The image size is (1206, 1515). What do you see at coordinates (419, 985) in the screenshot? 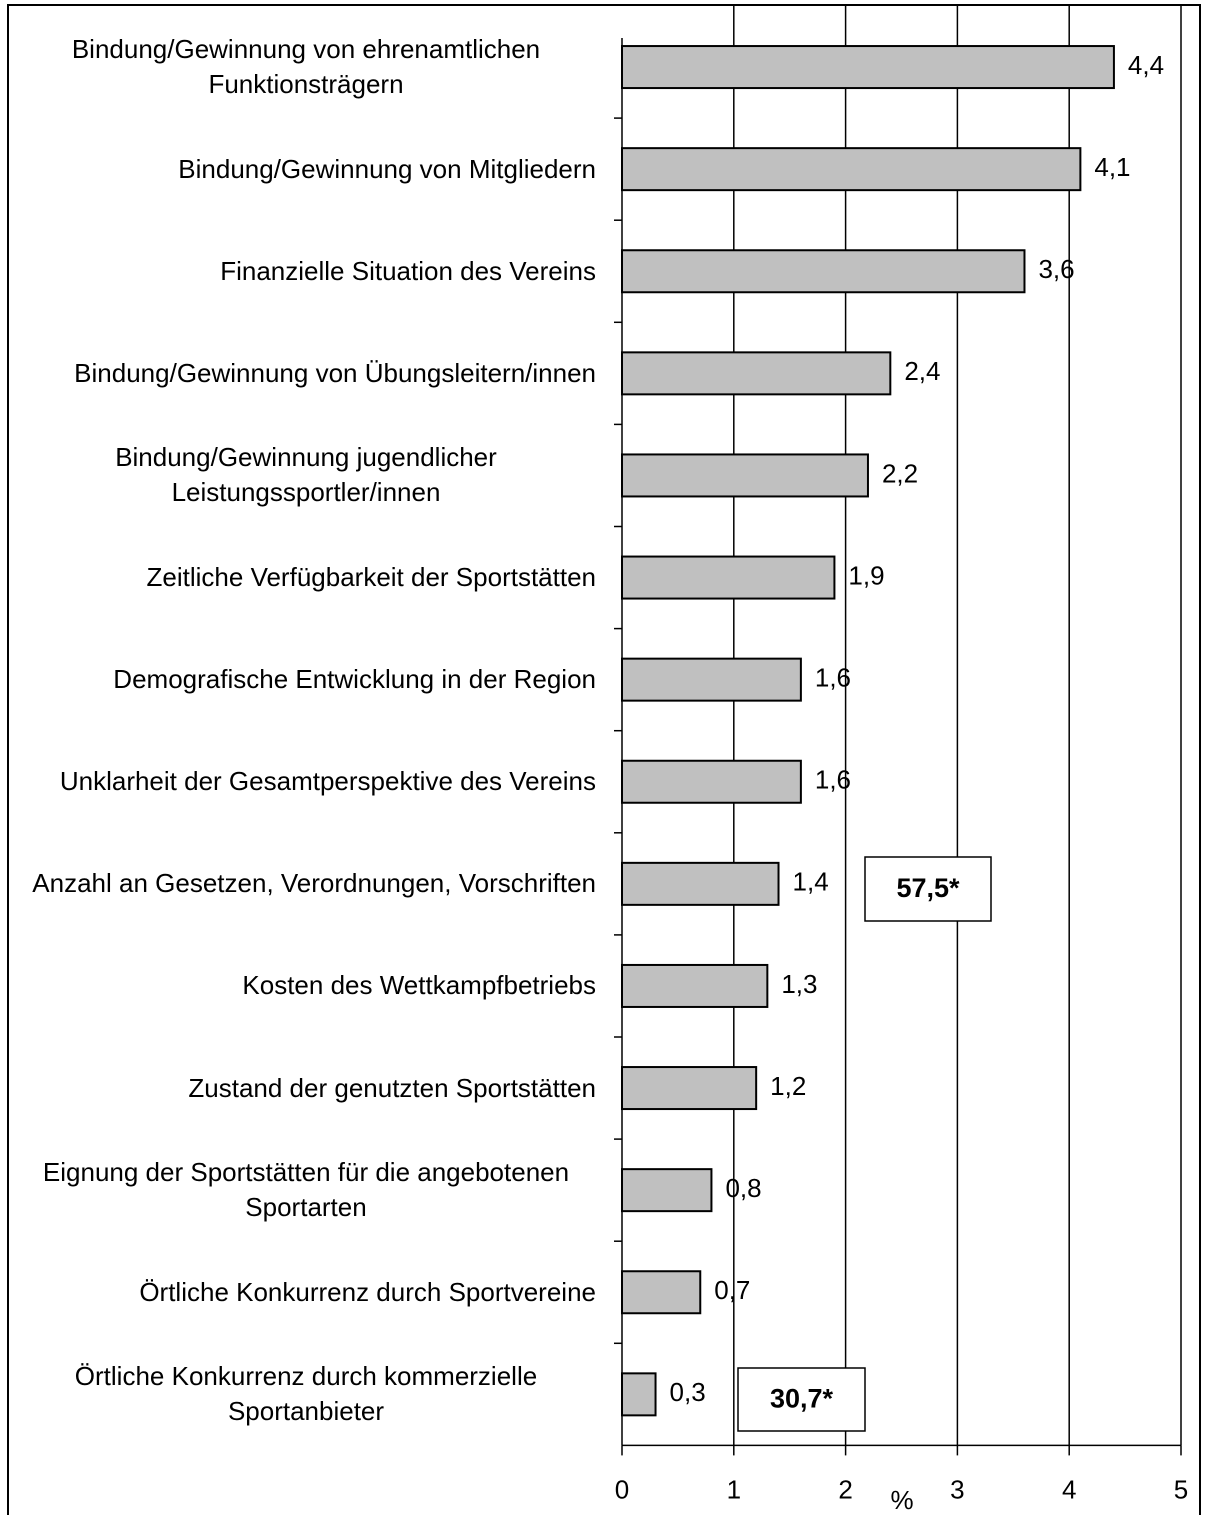
I see `category-text: Kosten des Wettkampfbetriebs` at bounding box center [419, 985].